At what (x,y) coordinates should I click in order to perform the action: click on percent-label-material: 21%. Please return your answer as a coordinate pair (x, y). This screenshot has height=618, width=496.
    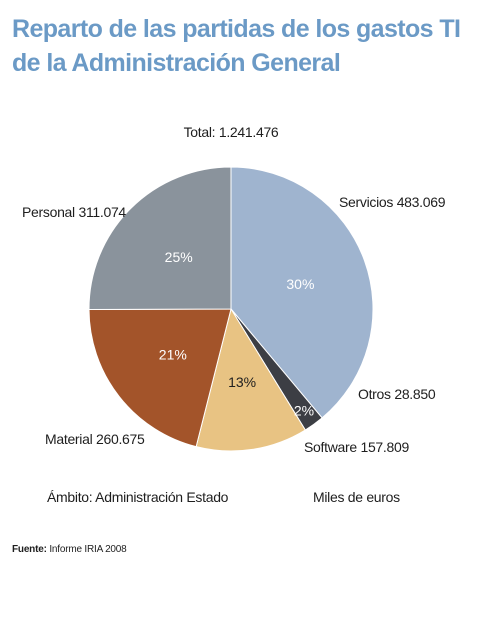
    Looking at the image, I should click on (173, 354).